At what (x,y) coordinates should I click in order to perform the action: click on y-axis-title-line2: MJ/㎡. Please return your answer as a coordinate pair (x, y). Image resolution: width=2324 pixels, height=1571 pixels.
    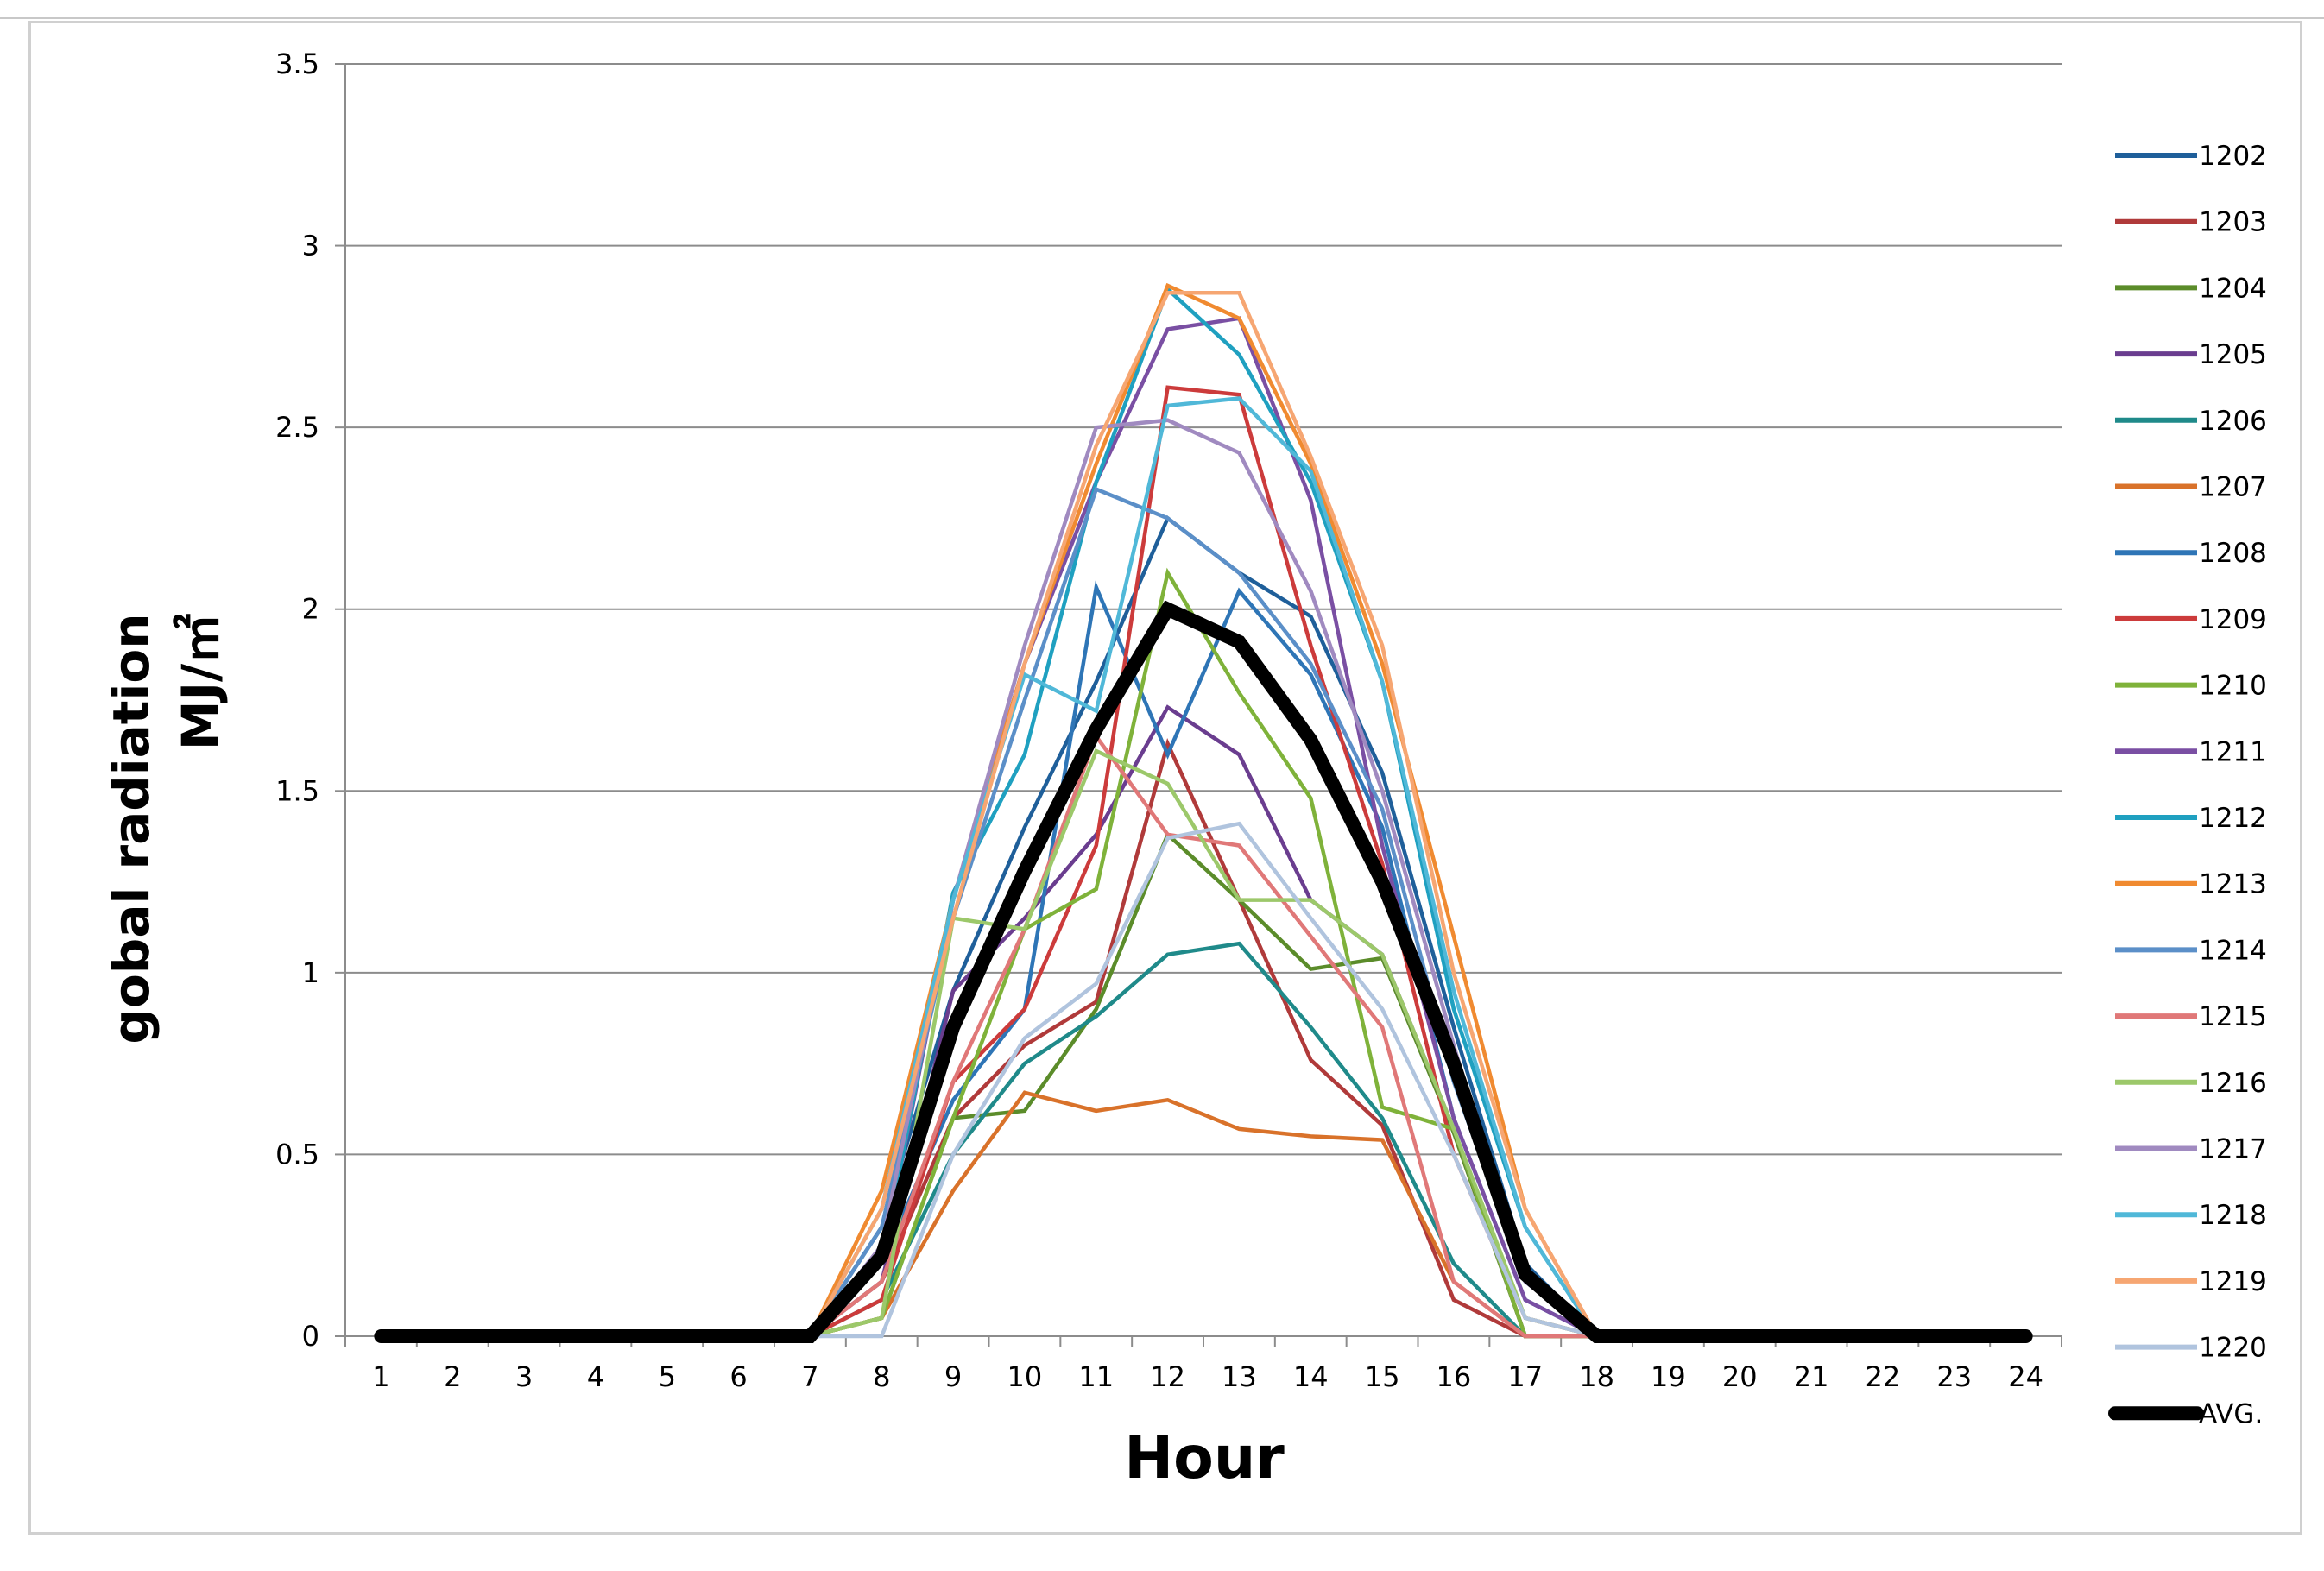
    Looking at the image, I should click on (201, 682).